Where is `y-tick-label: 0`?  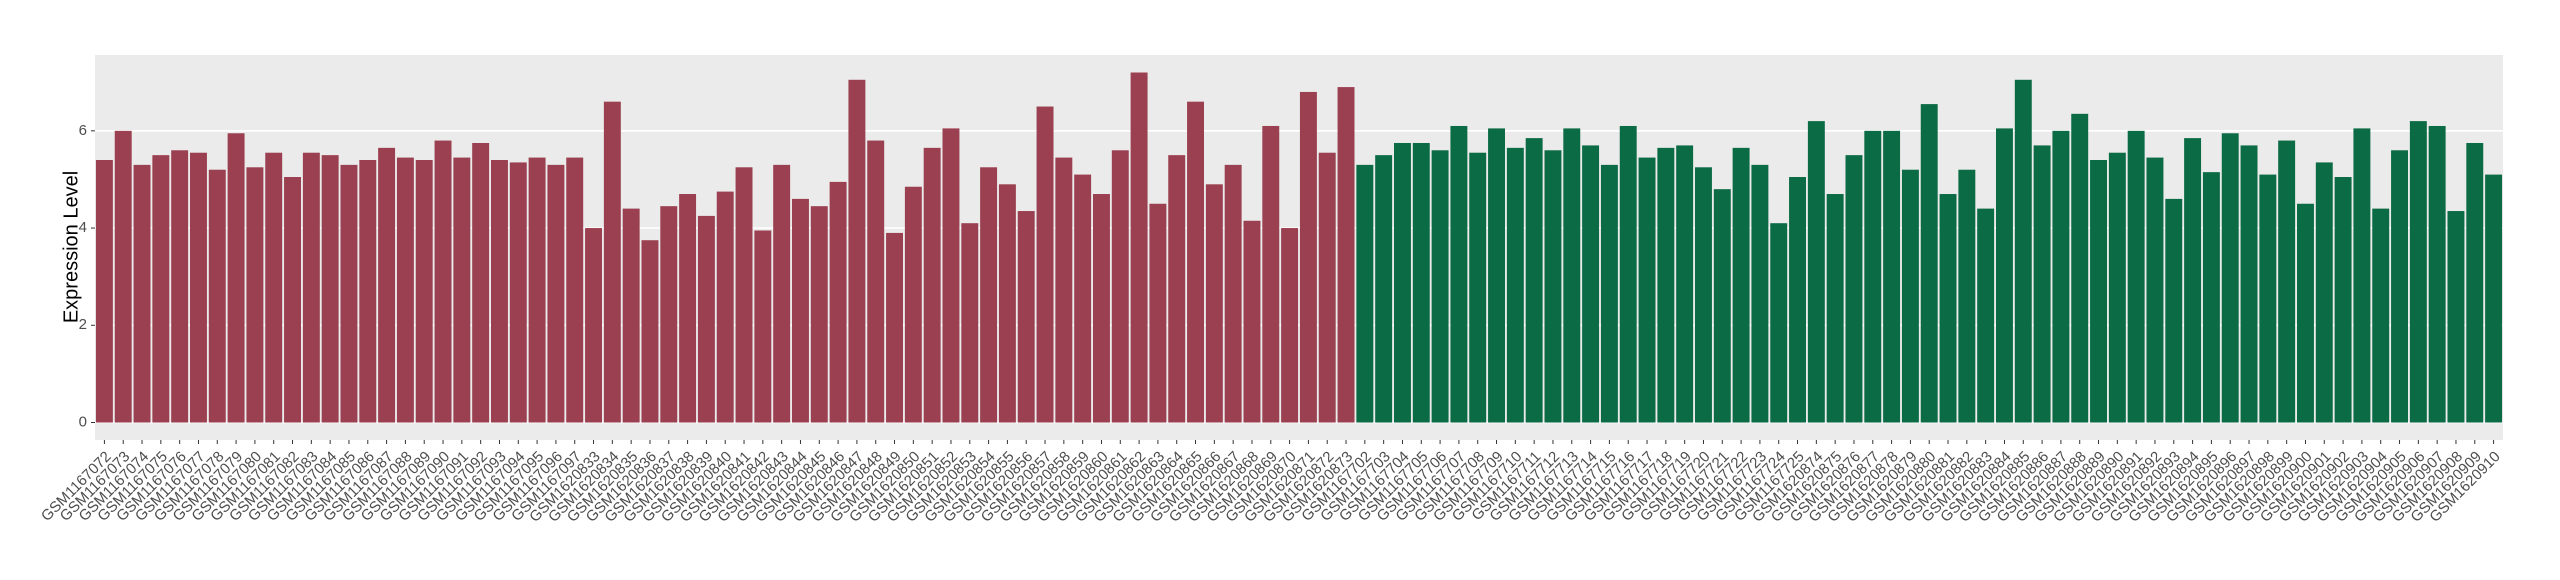
y-tick-label: 0 is located at coordinates (83, 421).